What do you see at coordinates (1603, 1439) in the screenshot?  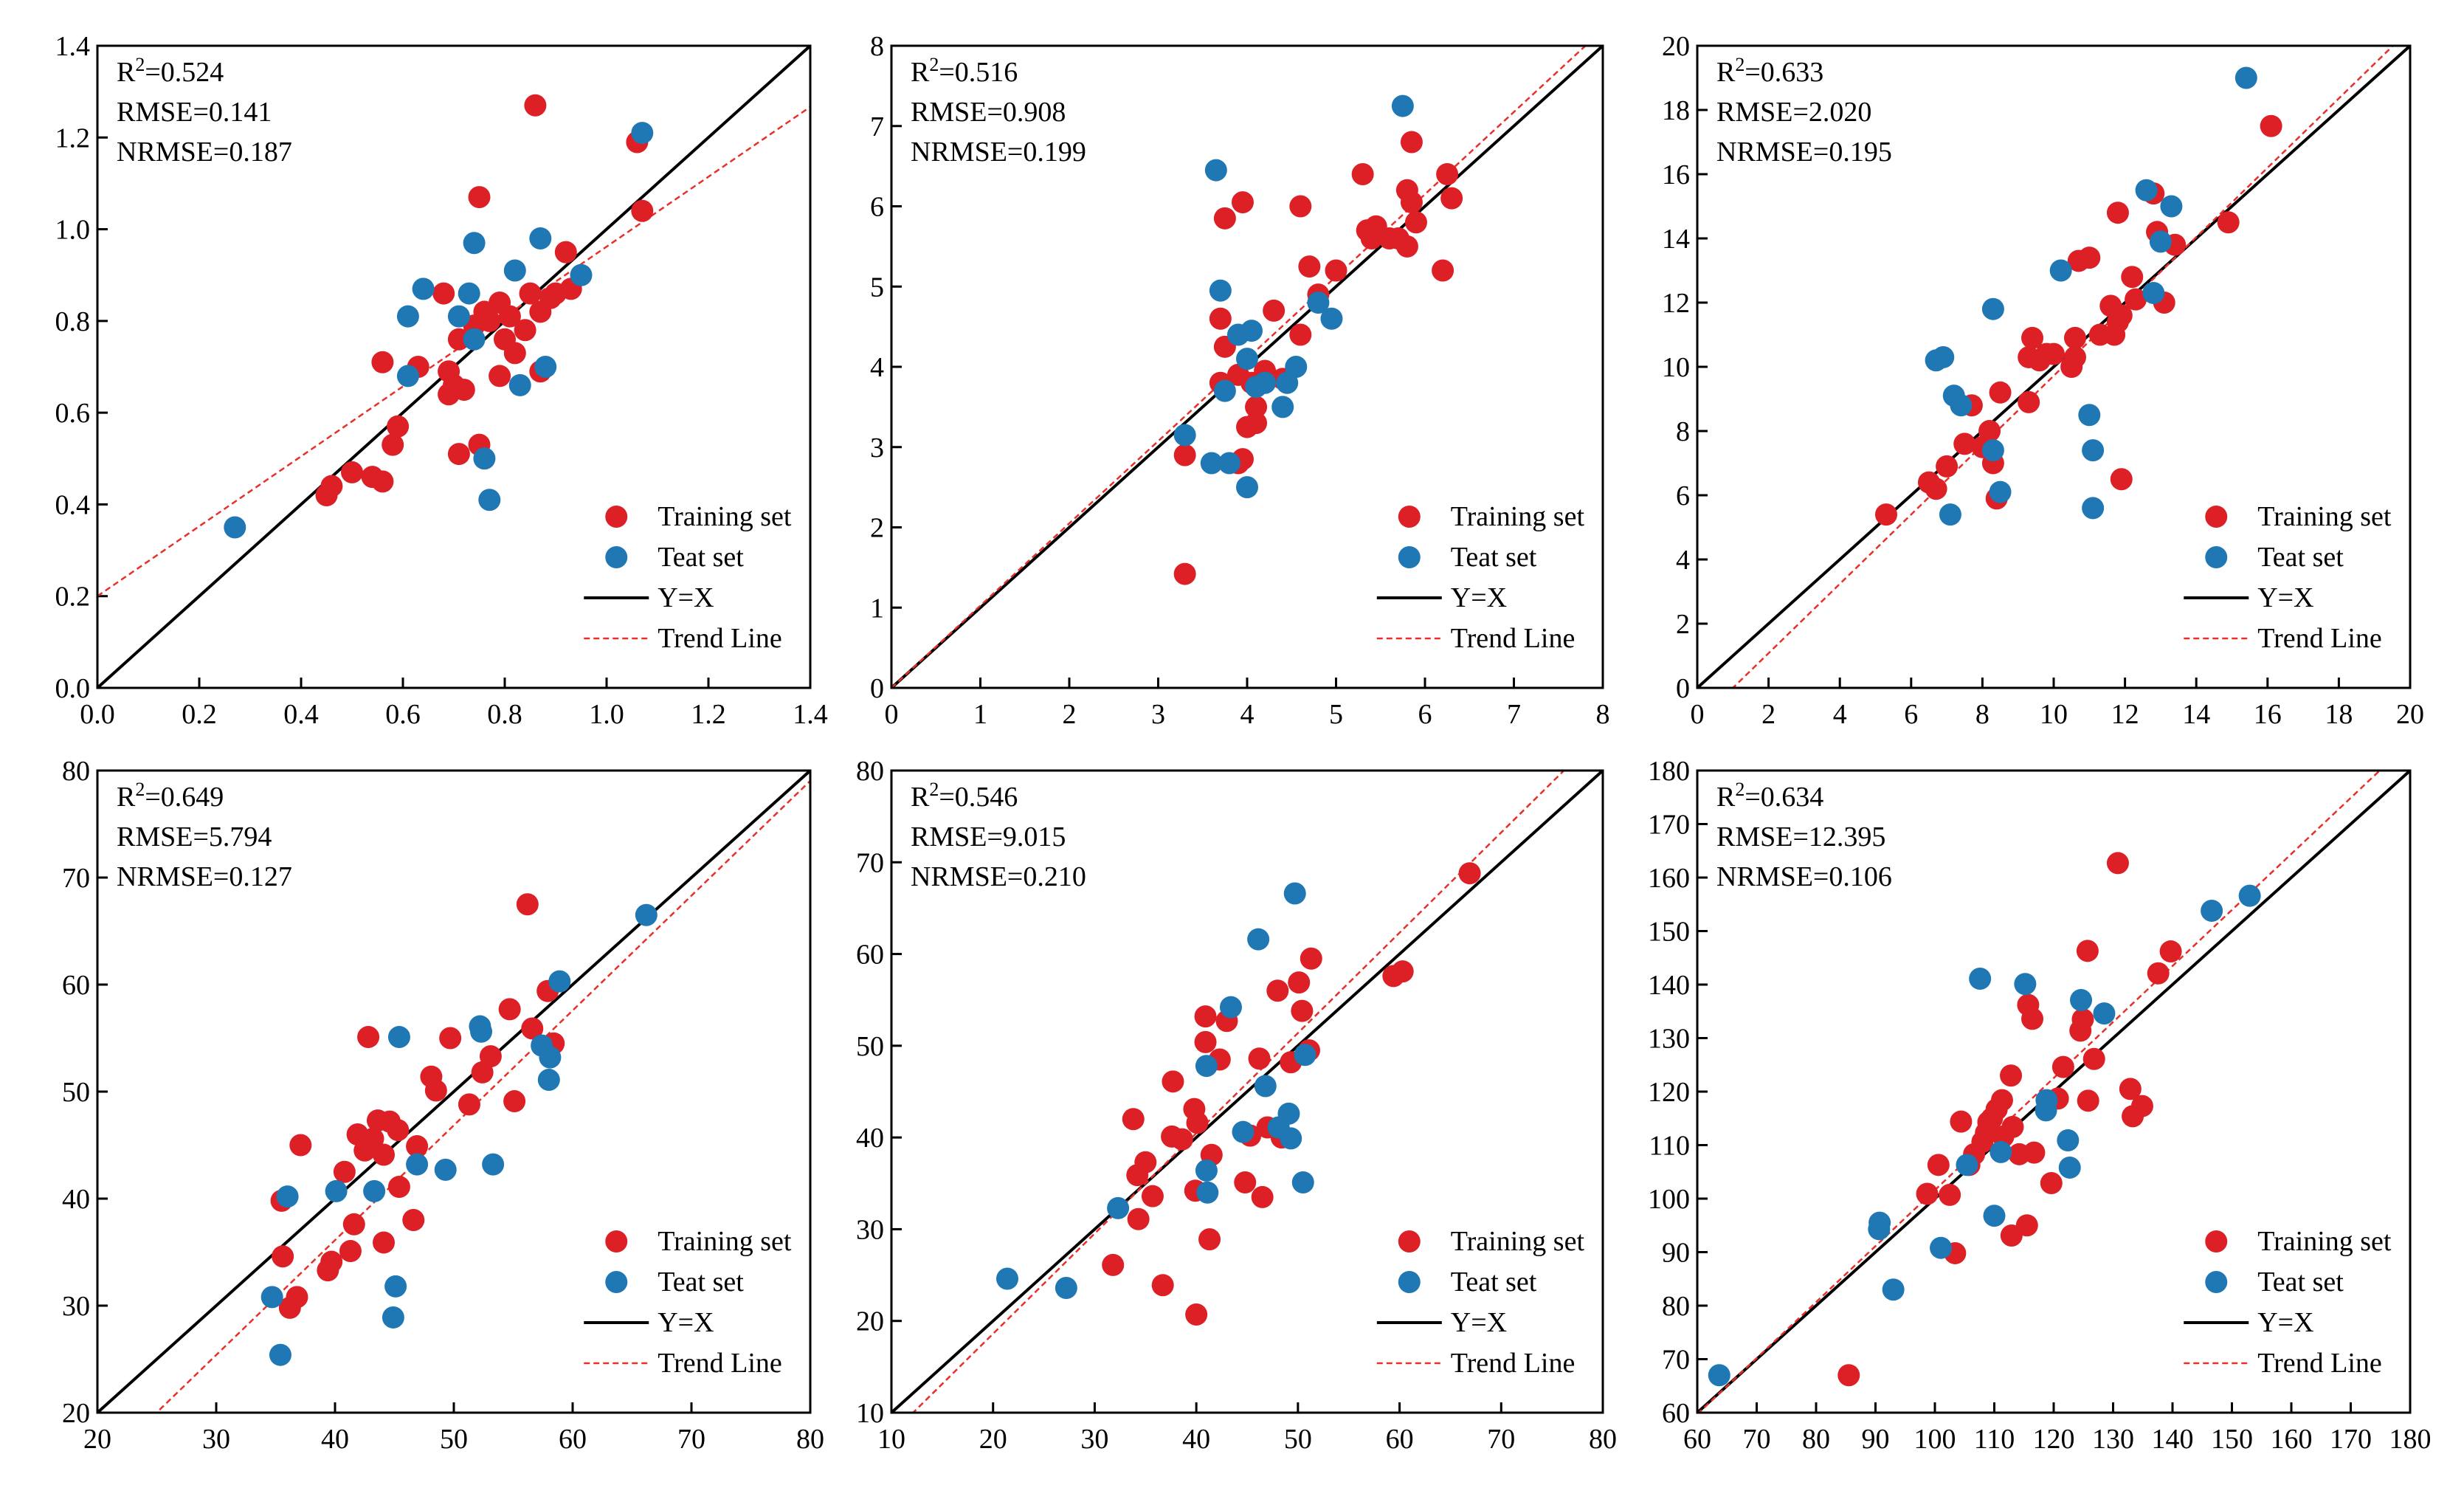 I see `x-tick-label: 80` at bounding box center [1603, 1439].